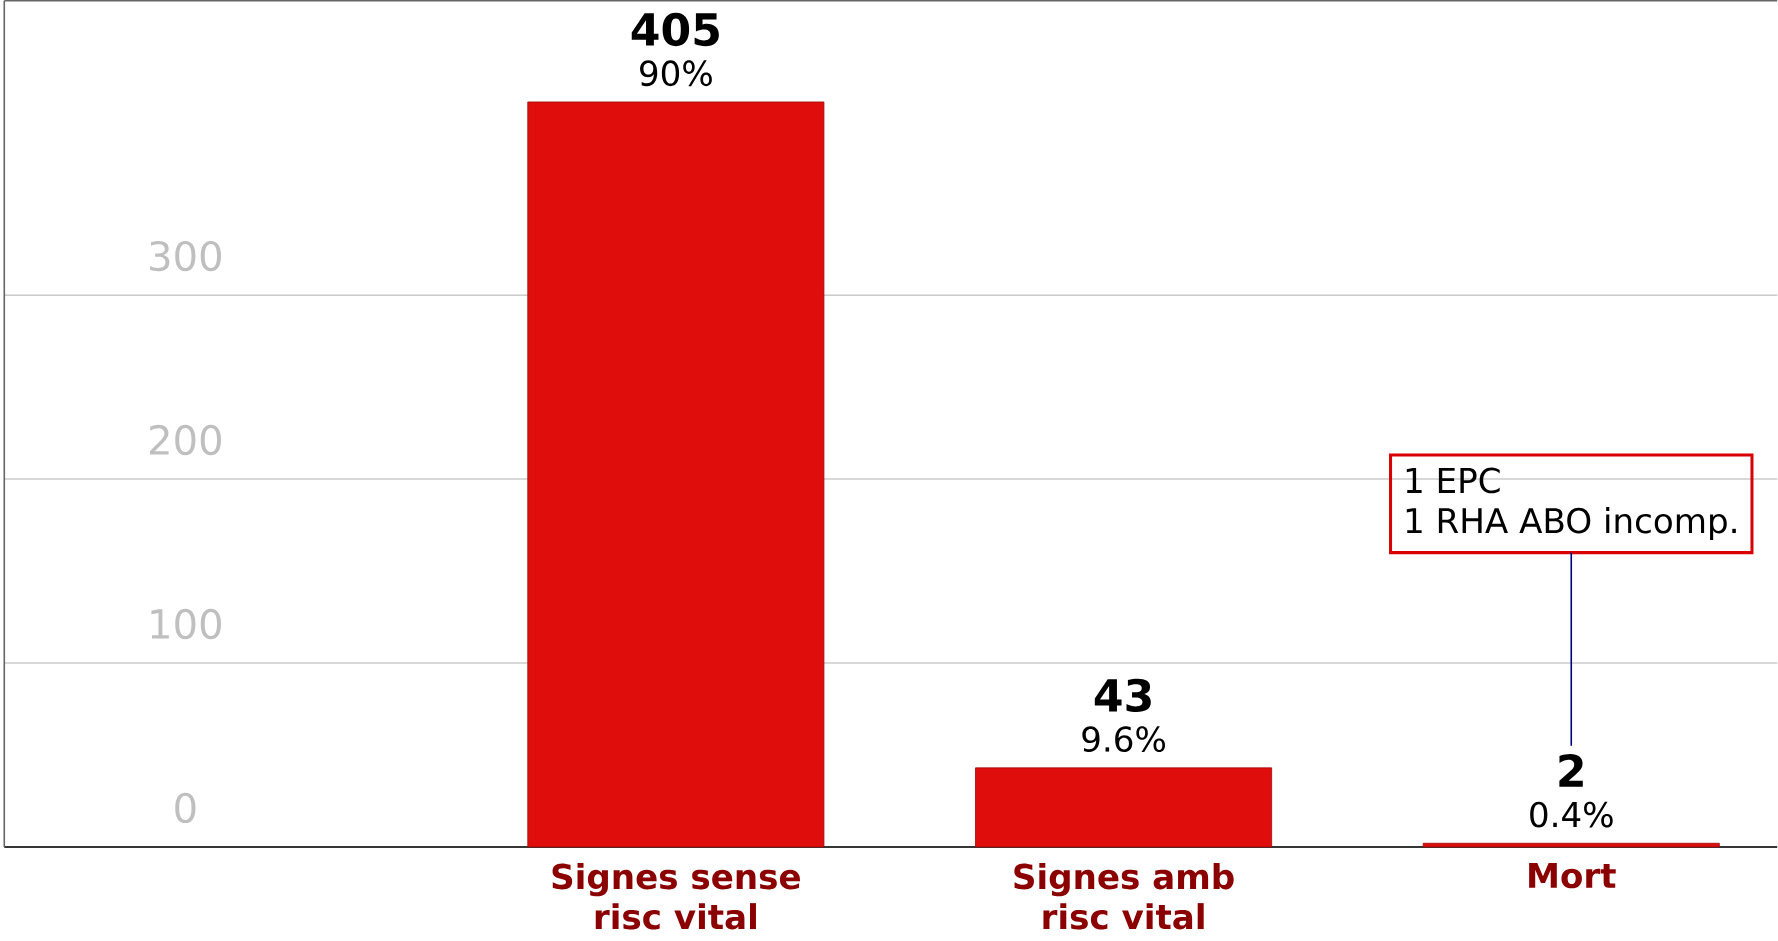 Image resolution: width=1778 pixels, height=941 pixels. Describe the element at coordinates (676, 896) in the screenshot. I see `x-tick-label: Signes sense risc vital` at that location.